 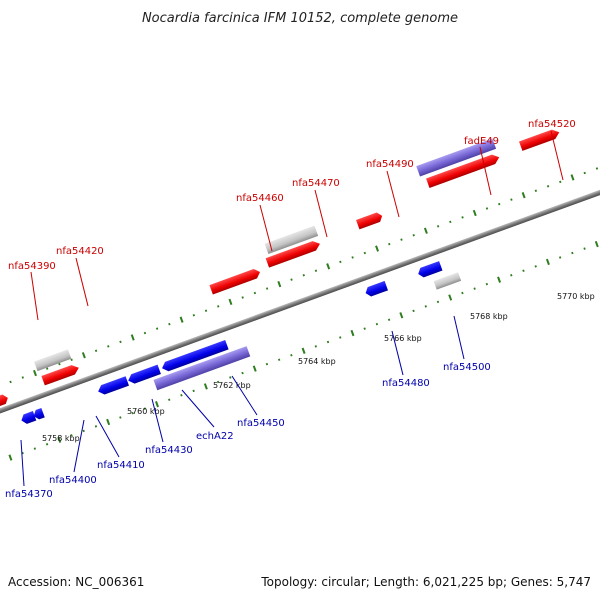 I want to click on gene-label-reverse: nfa54400, so click(x=73, y=480).